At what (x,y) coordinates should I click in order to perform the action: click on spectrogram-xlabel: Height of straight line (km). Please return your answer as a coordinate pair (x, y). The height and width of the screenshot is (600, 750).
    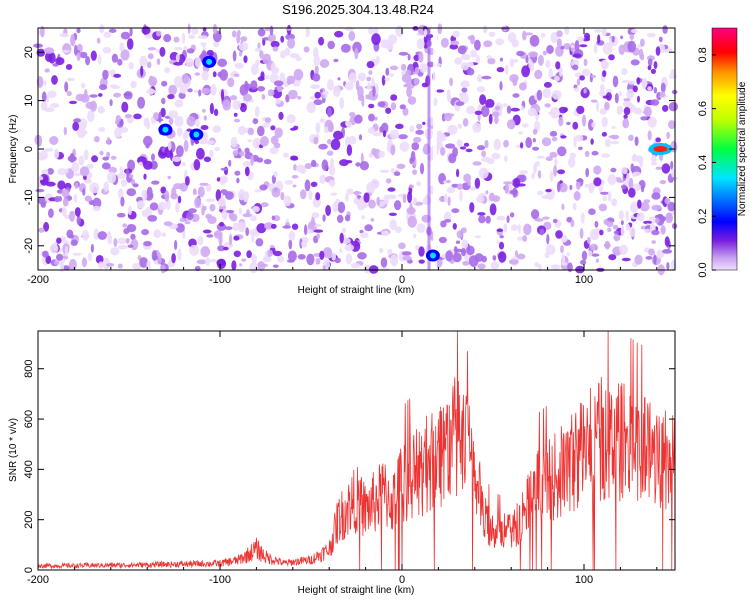
    Looking at the image, I should click on (356, 290).